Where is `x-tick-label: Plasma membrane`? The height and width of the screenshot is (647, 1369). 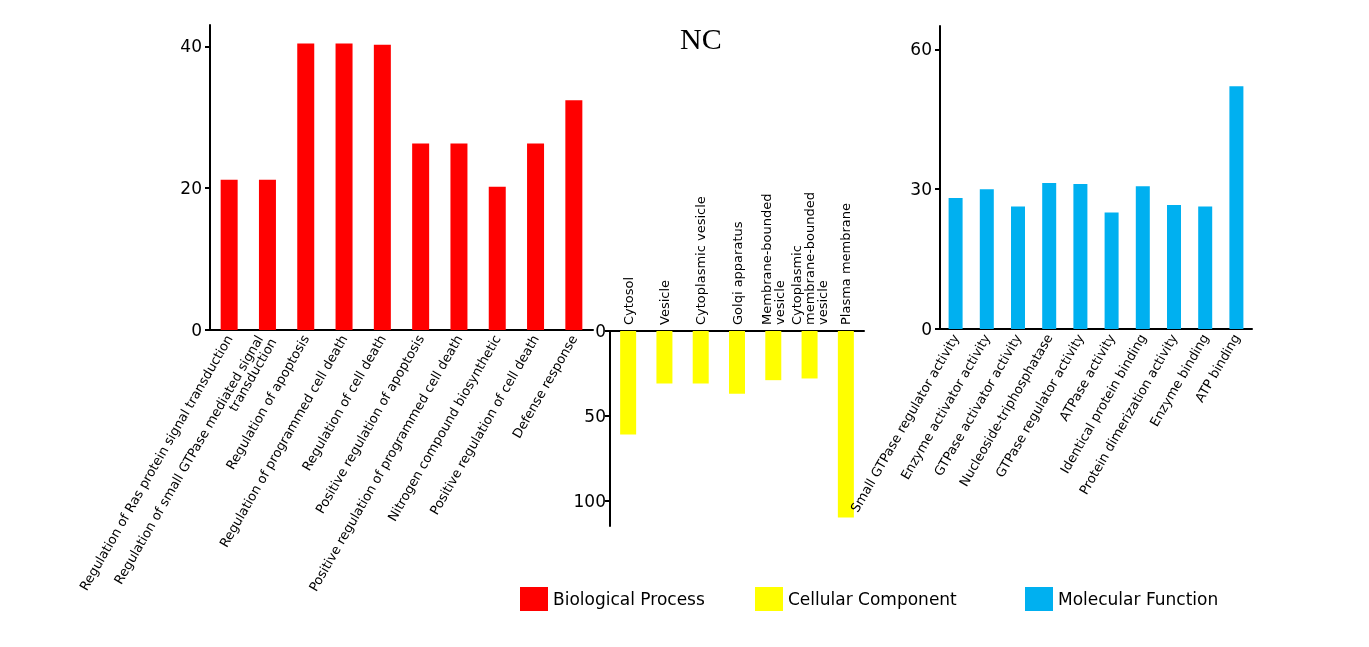 x-tick-label: Plasma membrane is located at coordinates (846, 263).